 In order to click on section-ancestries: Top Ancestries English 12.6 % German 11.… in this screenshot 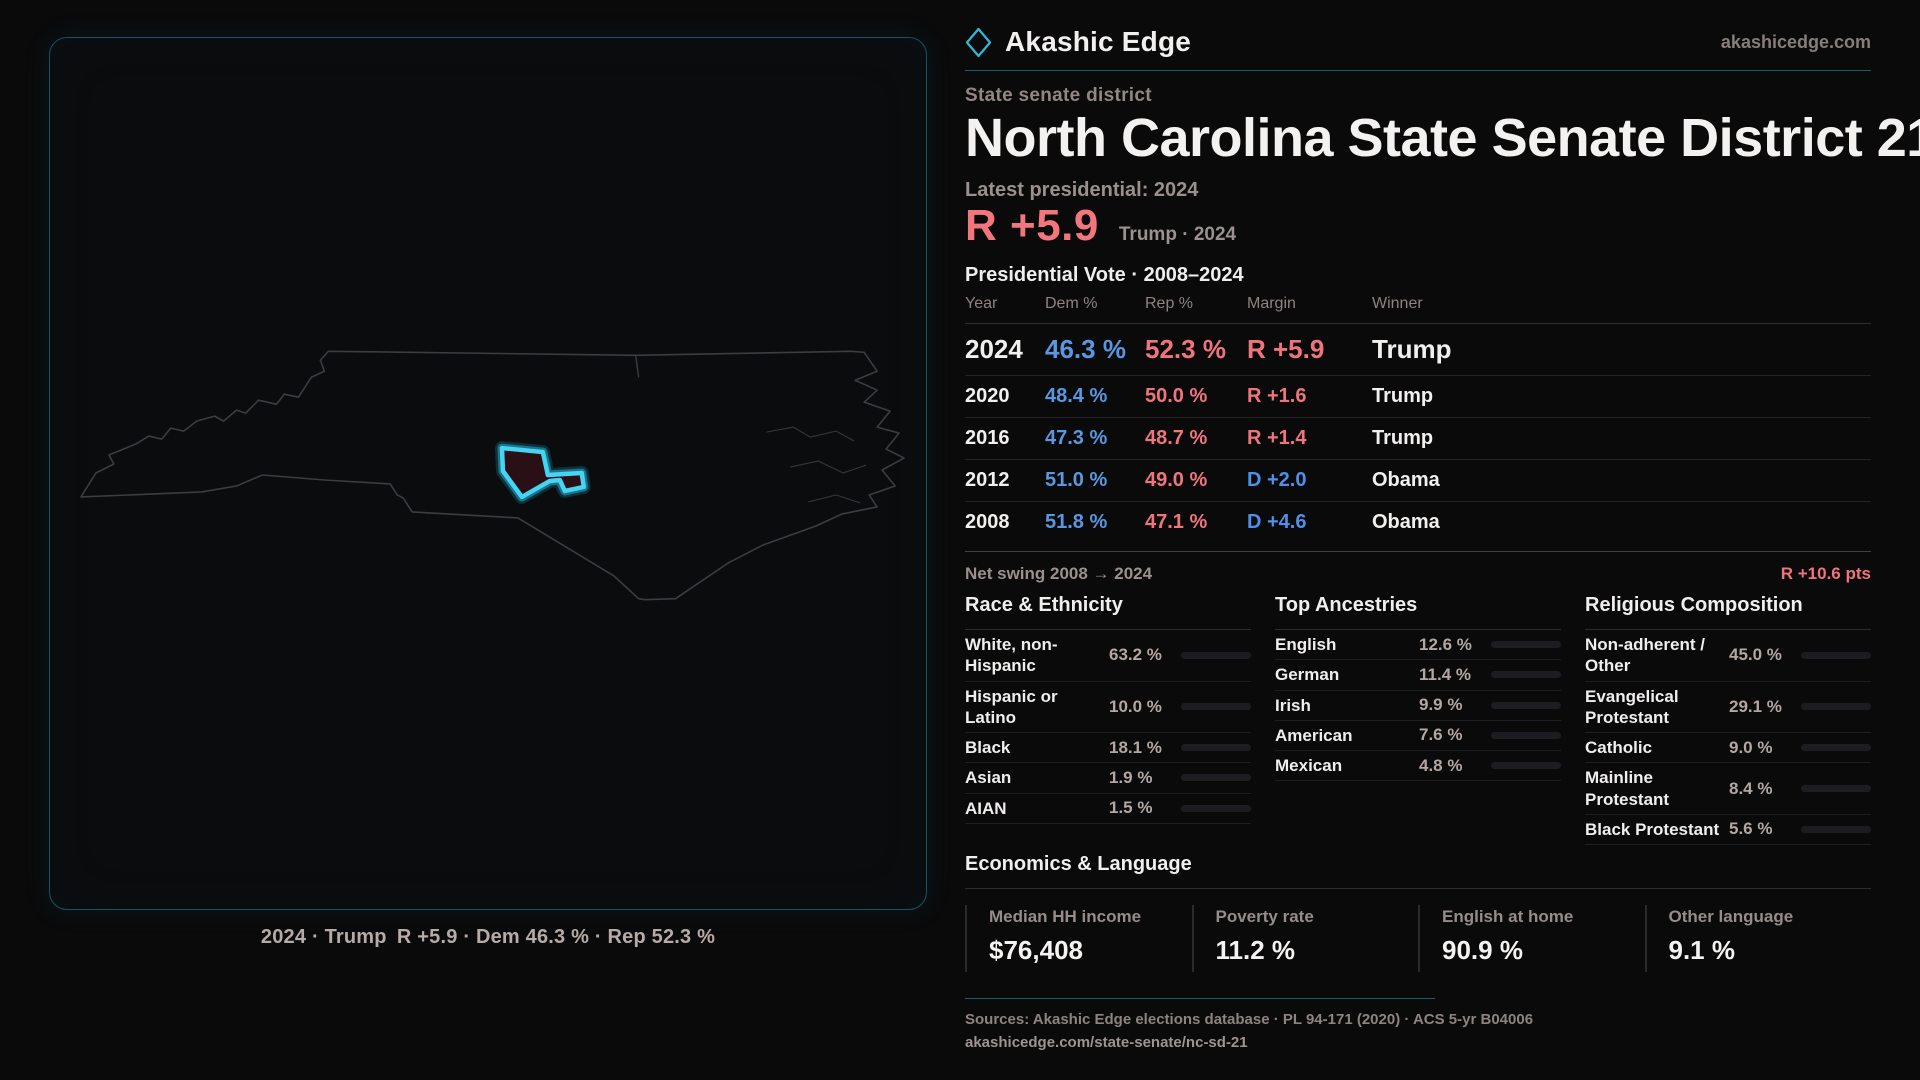, I will do `click(1418, 719)`.